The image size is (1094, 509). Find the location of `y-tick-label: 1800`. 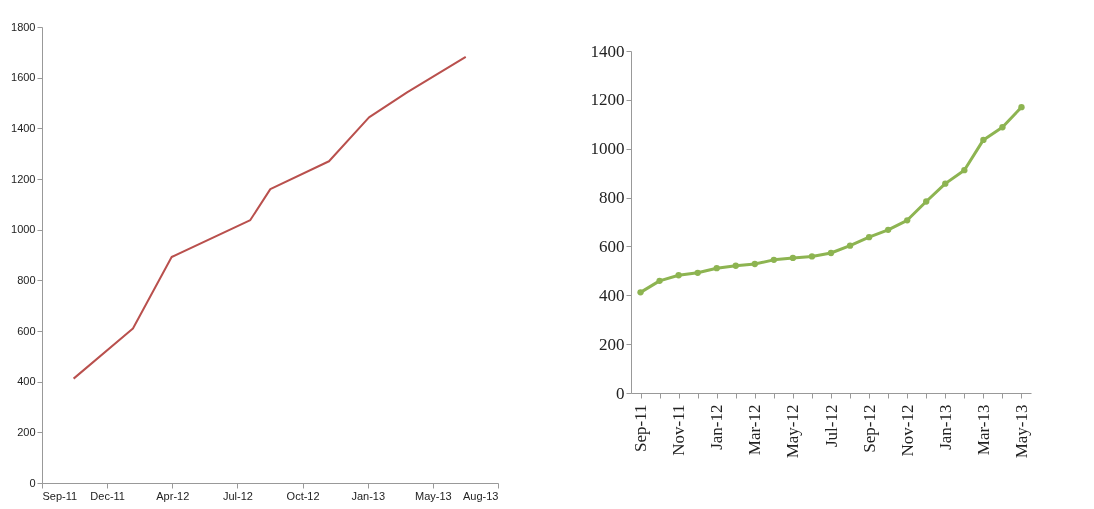

y-tick-label: 1800 is located at coordinates (23, 26).